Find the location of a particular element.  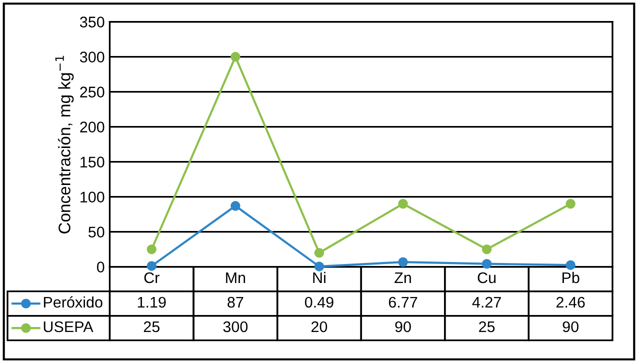

data-label: 0.49 is located at coordinates (319, 302).